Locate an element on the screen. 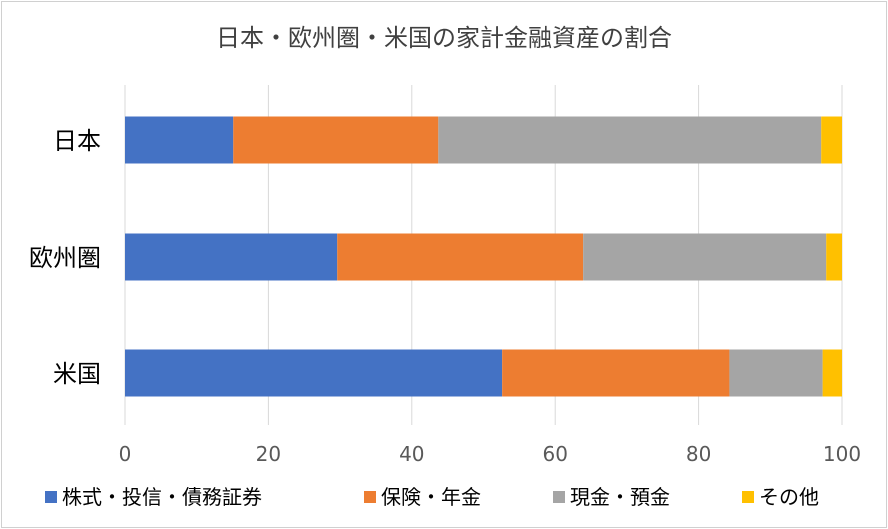 The height and width of the screenshot is (529, 888). x-tick-label: 40 is located at coordinates (411, 454).